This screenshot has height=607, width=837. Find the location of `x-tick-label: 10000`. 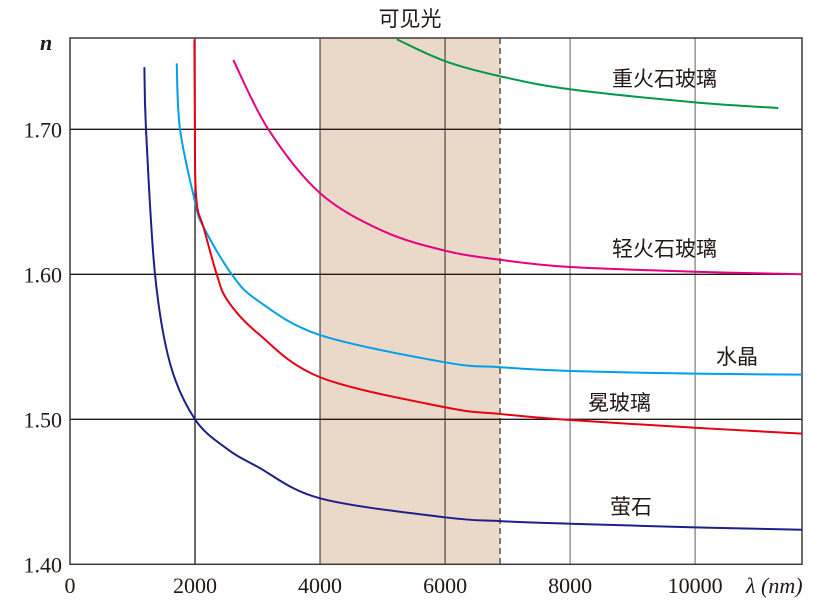

x-tick-label: 10000 is located at coordinates (695, 585).